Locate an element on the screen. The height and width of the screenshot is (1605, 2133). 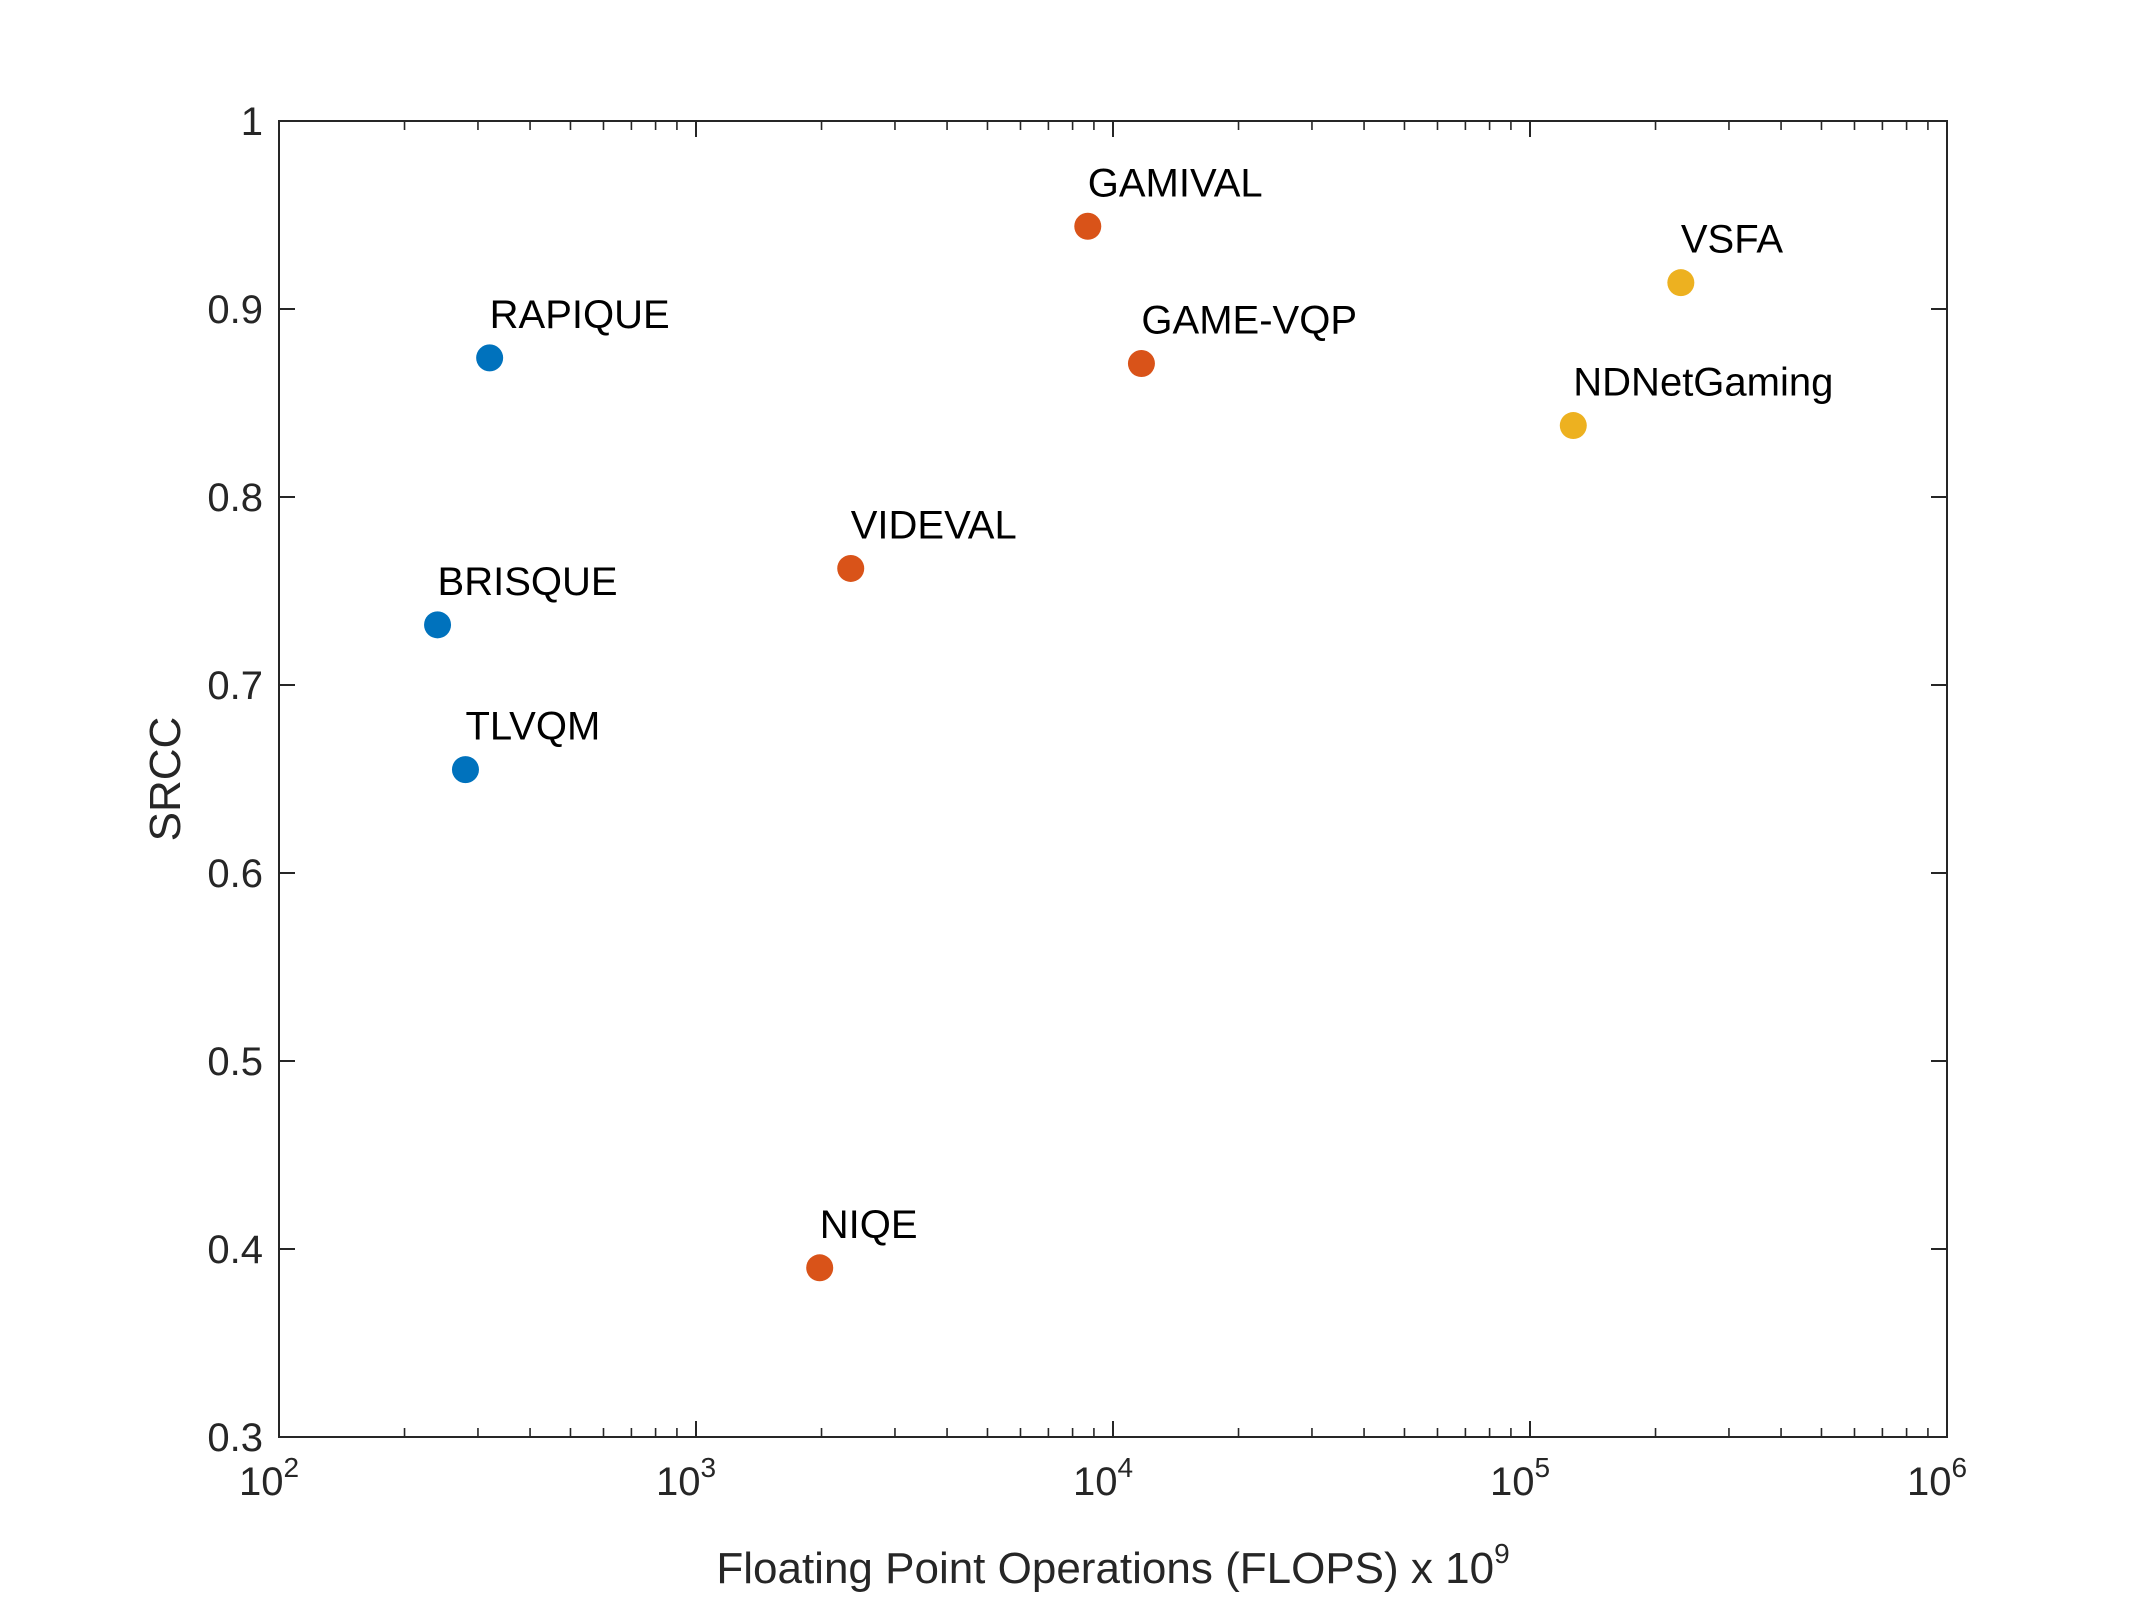
y-tick-label: 0.8 is located at coordinates (235, 498).